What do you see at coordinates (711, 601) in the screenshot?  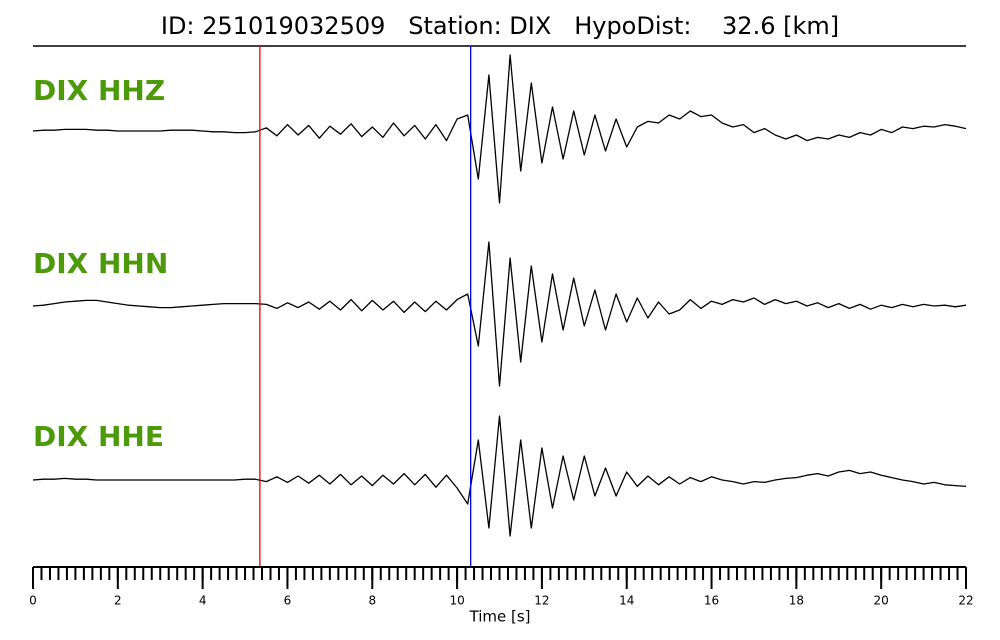 I see `x-tick-label: 16` at bounding box center [711, 601].